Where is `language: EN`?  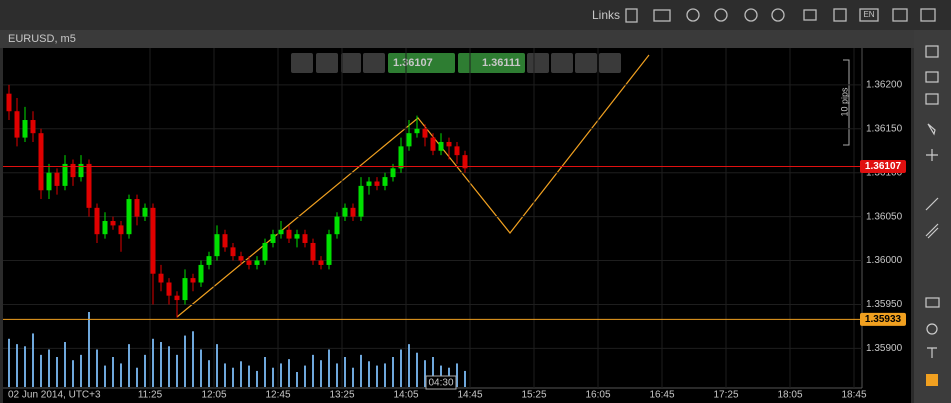
language: EN is located at coordinates (868, 14).